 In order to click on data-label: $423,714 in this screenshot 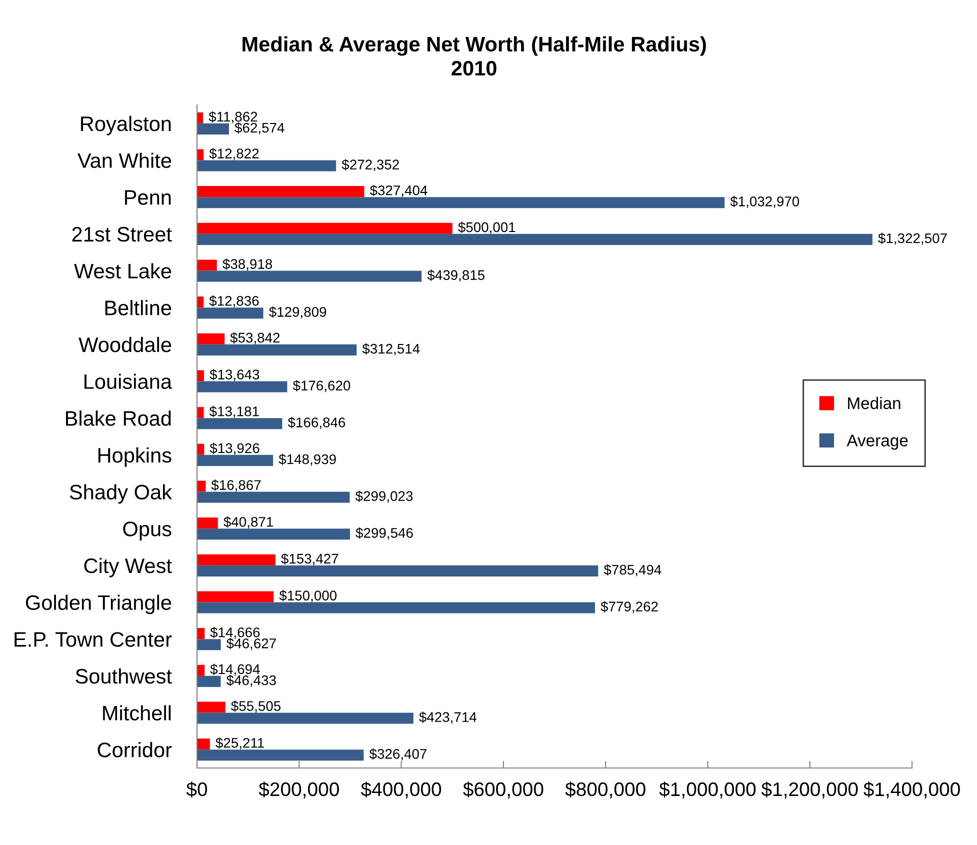, I will do `click(447, 718)`.